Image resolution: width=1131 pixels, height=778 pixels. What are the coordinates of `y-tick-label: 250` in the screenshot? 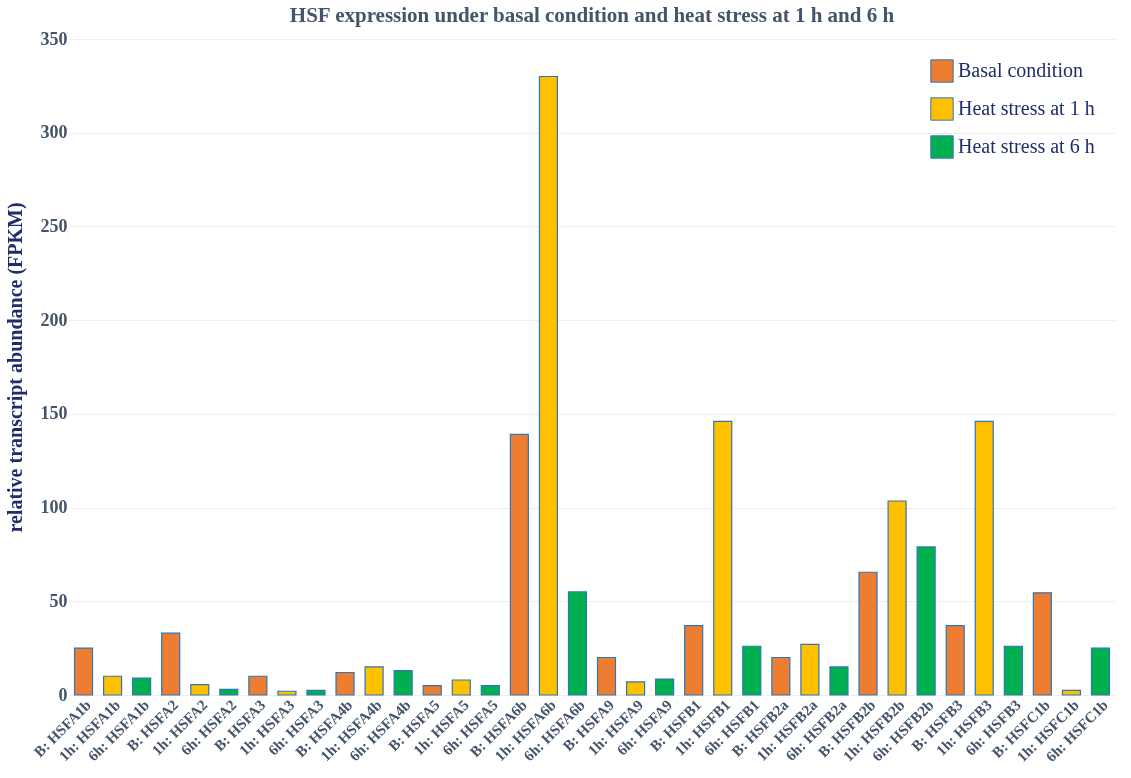 It's located at (54, 225).